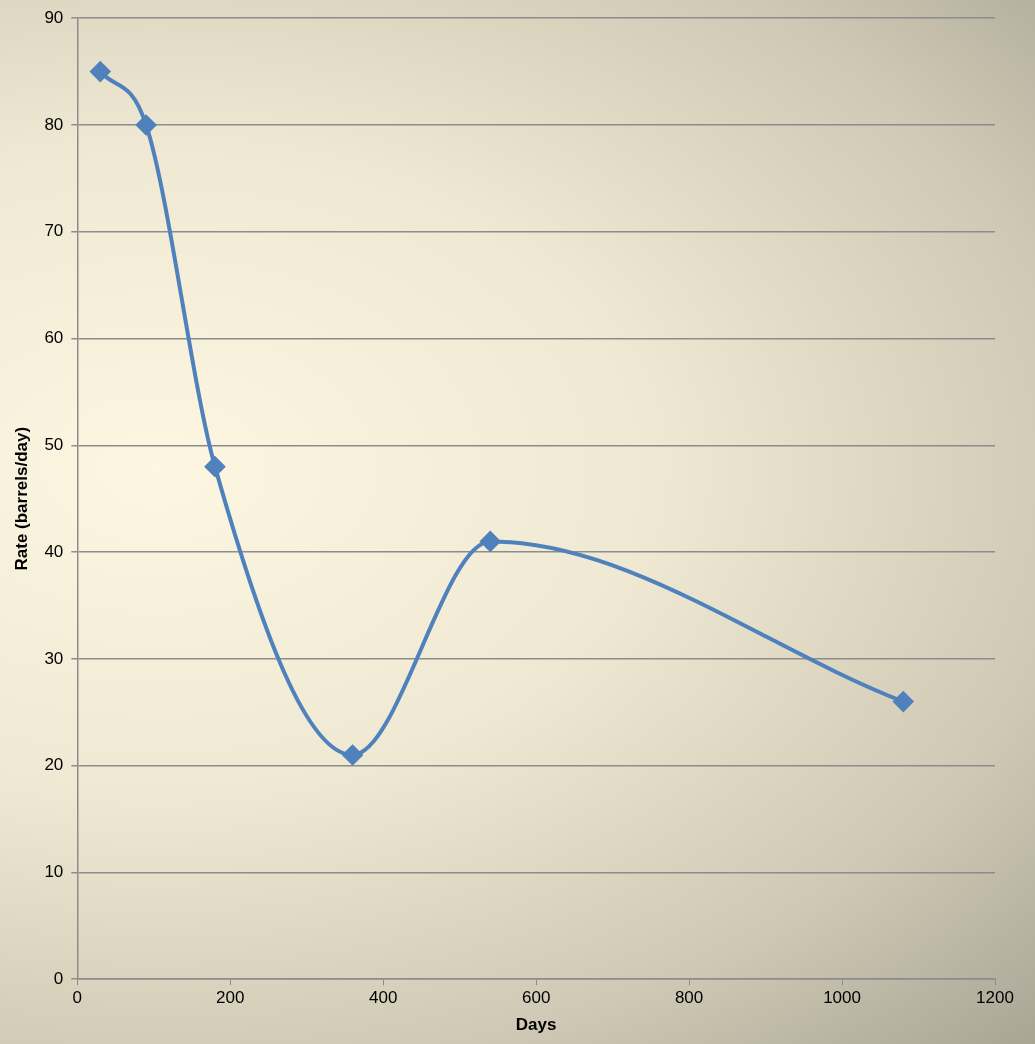  What do you see at coordinates (536, 1025) in the screenshot?
I see `x-axis-title: Days` at bounding box center [536, 1025].